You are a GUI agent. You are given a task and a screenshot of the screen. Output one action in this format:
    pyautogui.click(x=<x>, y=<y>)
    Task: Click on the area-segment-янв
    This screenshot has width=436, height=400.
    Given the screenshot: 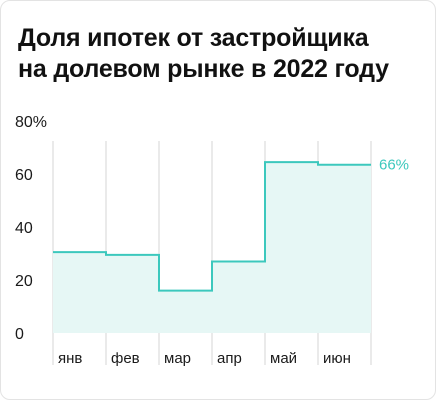 What is the action you would take?
    pyautogui.click(x=79, y=292)
    